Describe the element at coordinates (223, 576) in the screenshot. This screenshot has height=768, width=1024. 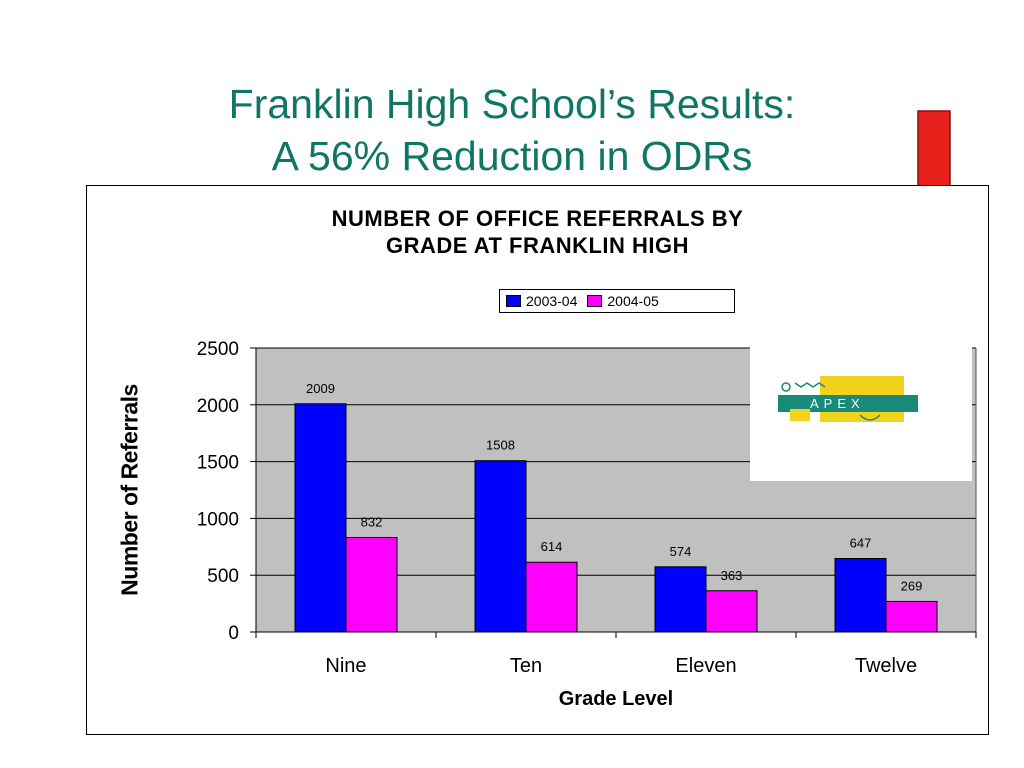
I see `y-tick-label: 500` at that location.